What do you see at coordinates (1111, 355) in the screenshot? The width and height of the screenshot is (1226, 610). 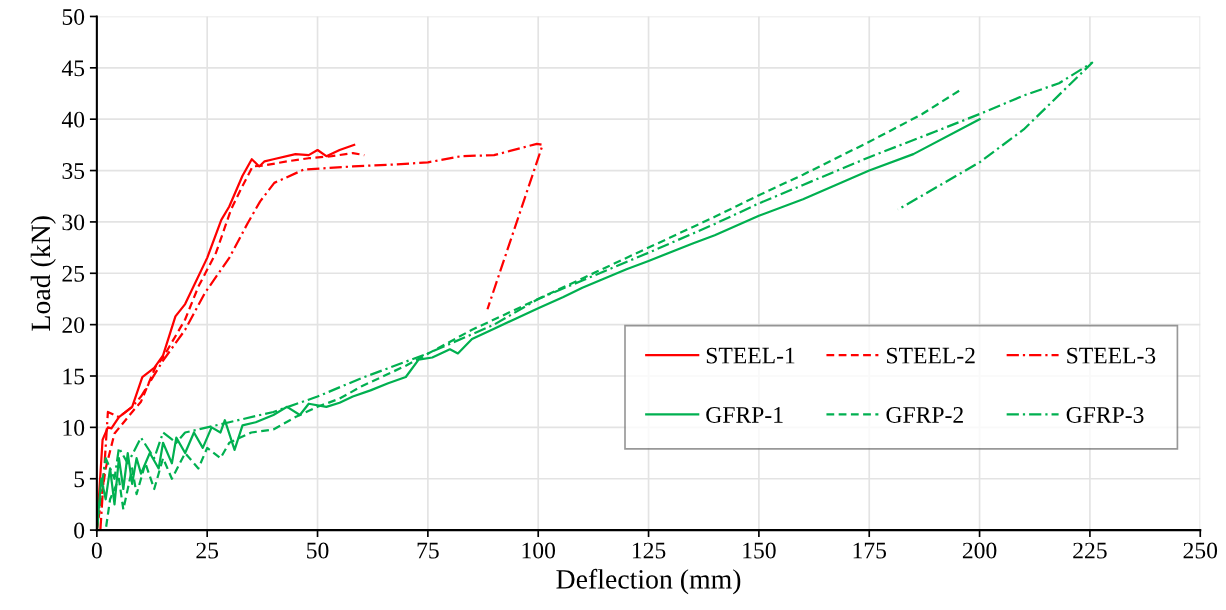 I see `legend-label: STEEL-3` at bounding box center [1111, 355].